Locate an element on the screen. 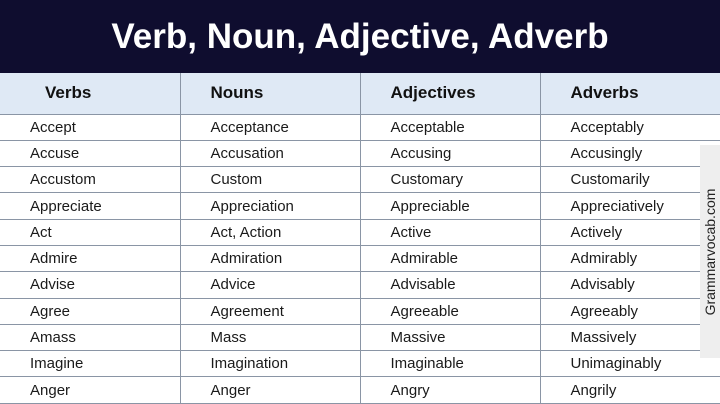  cell-verb: Appreciate is located at coordinates (90, 206).